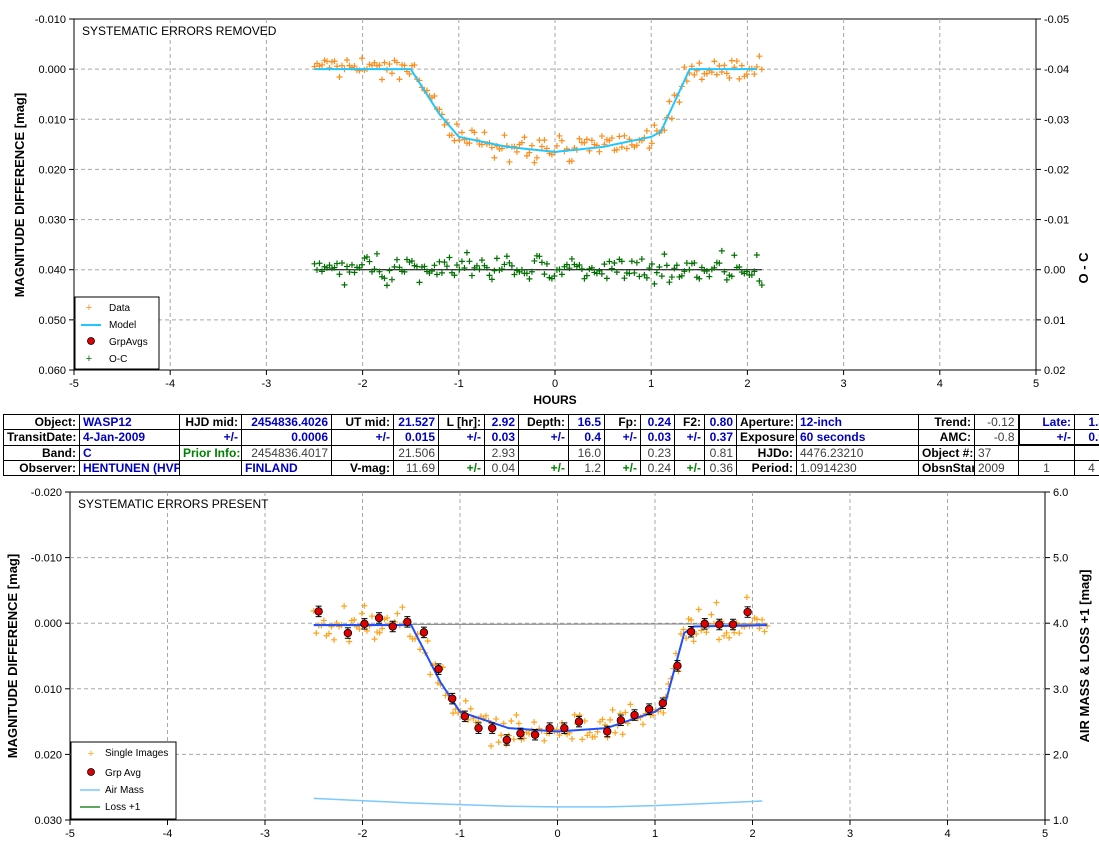  I want to click on cell-prior-length: 2.93, so click(501, 452).